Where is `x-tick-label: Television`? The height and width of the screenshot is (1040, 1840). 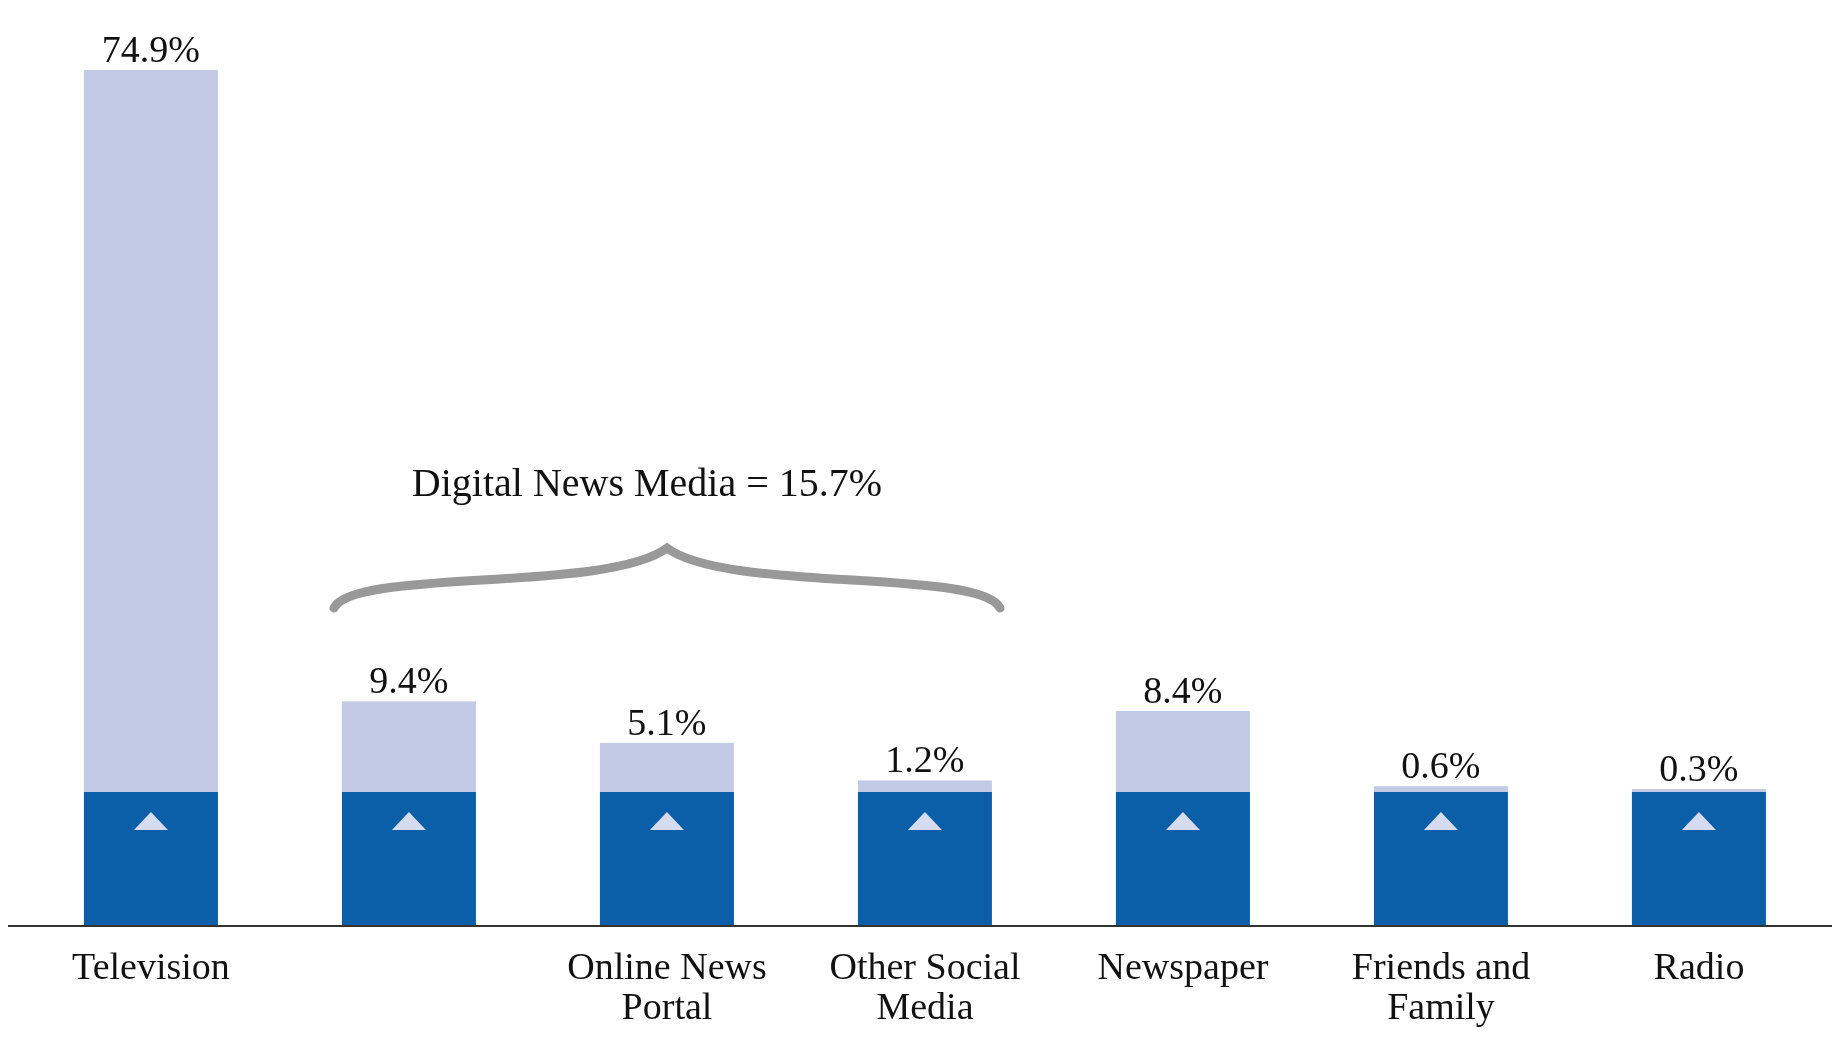 x-tick-label: Television is located at coordinates (151, 966).